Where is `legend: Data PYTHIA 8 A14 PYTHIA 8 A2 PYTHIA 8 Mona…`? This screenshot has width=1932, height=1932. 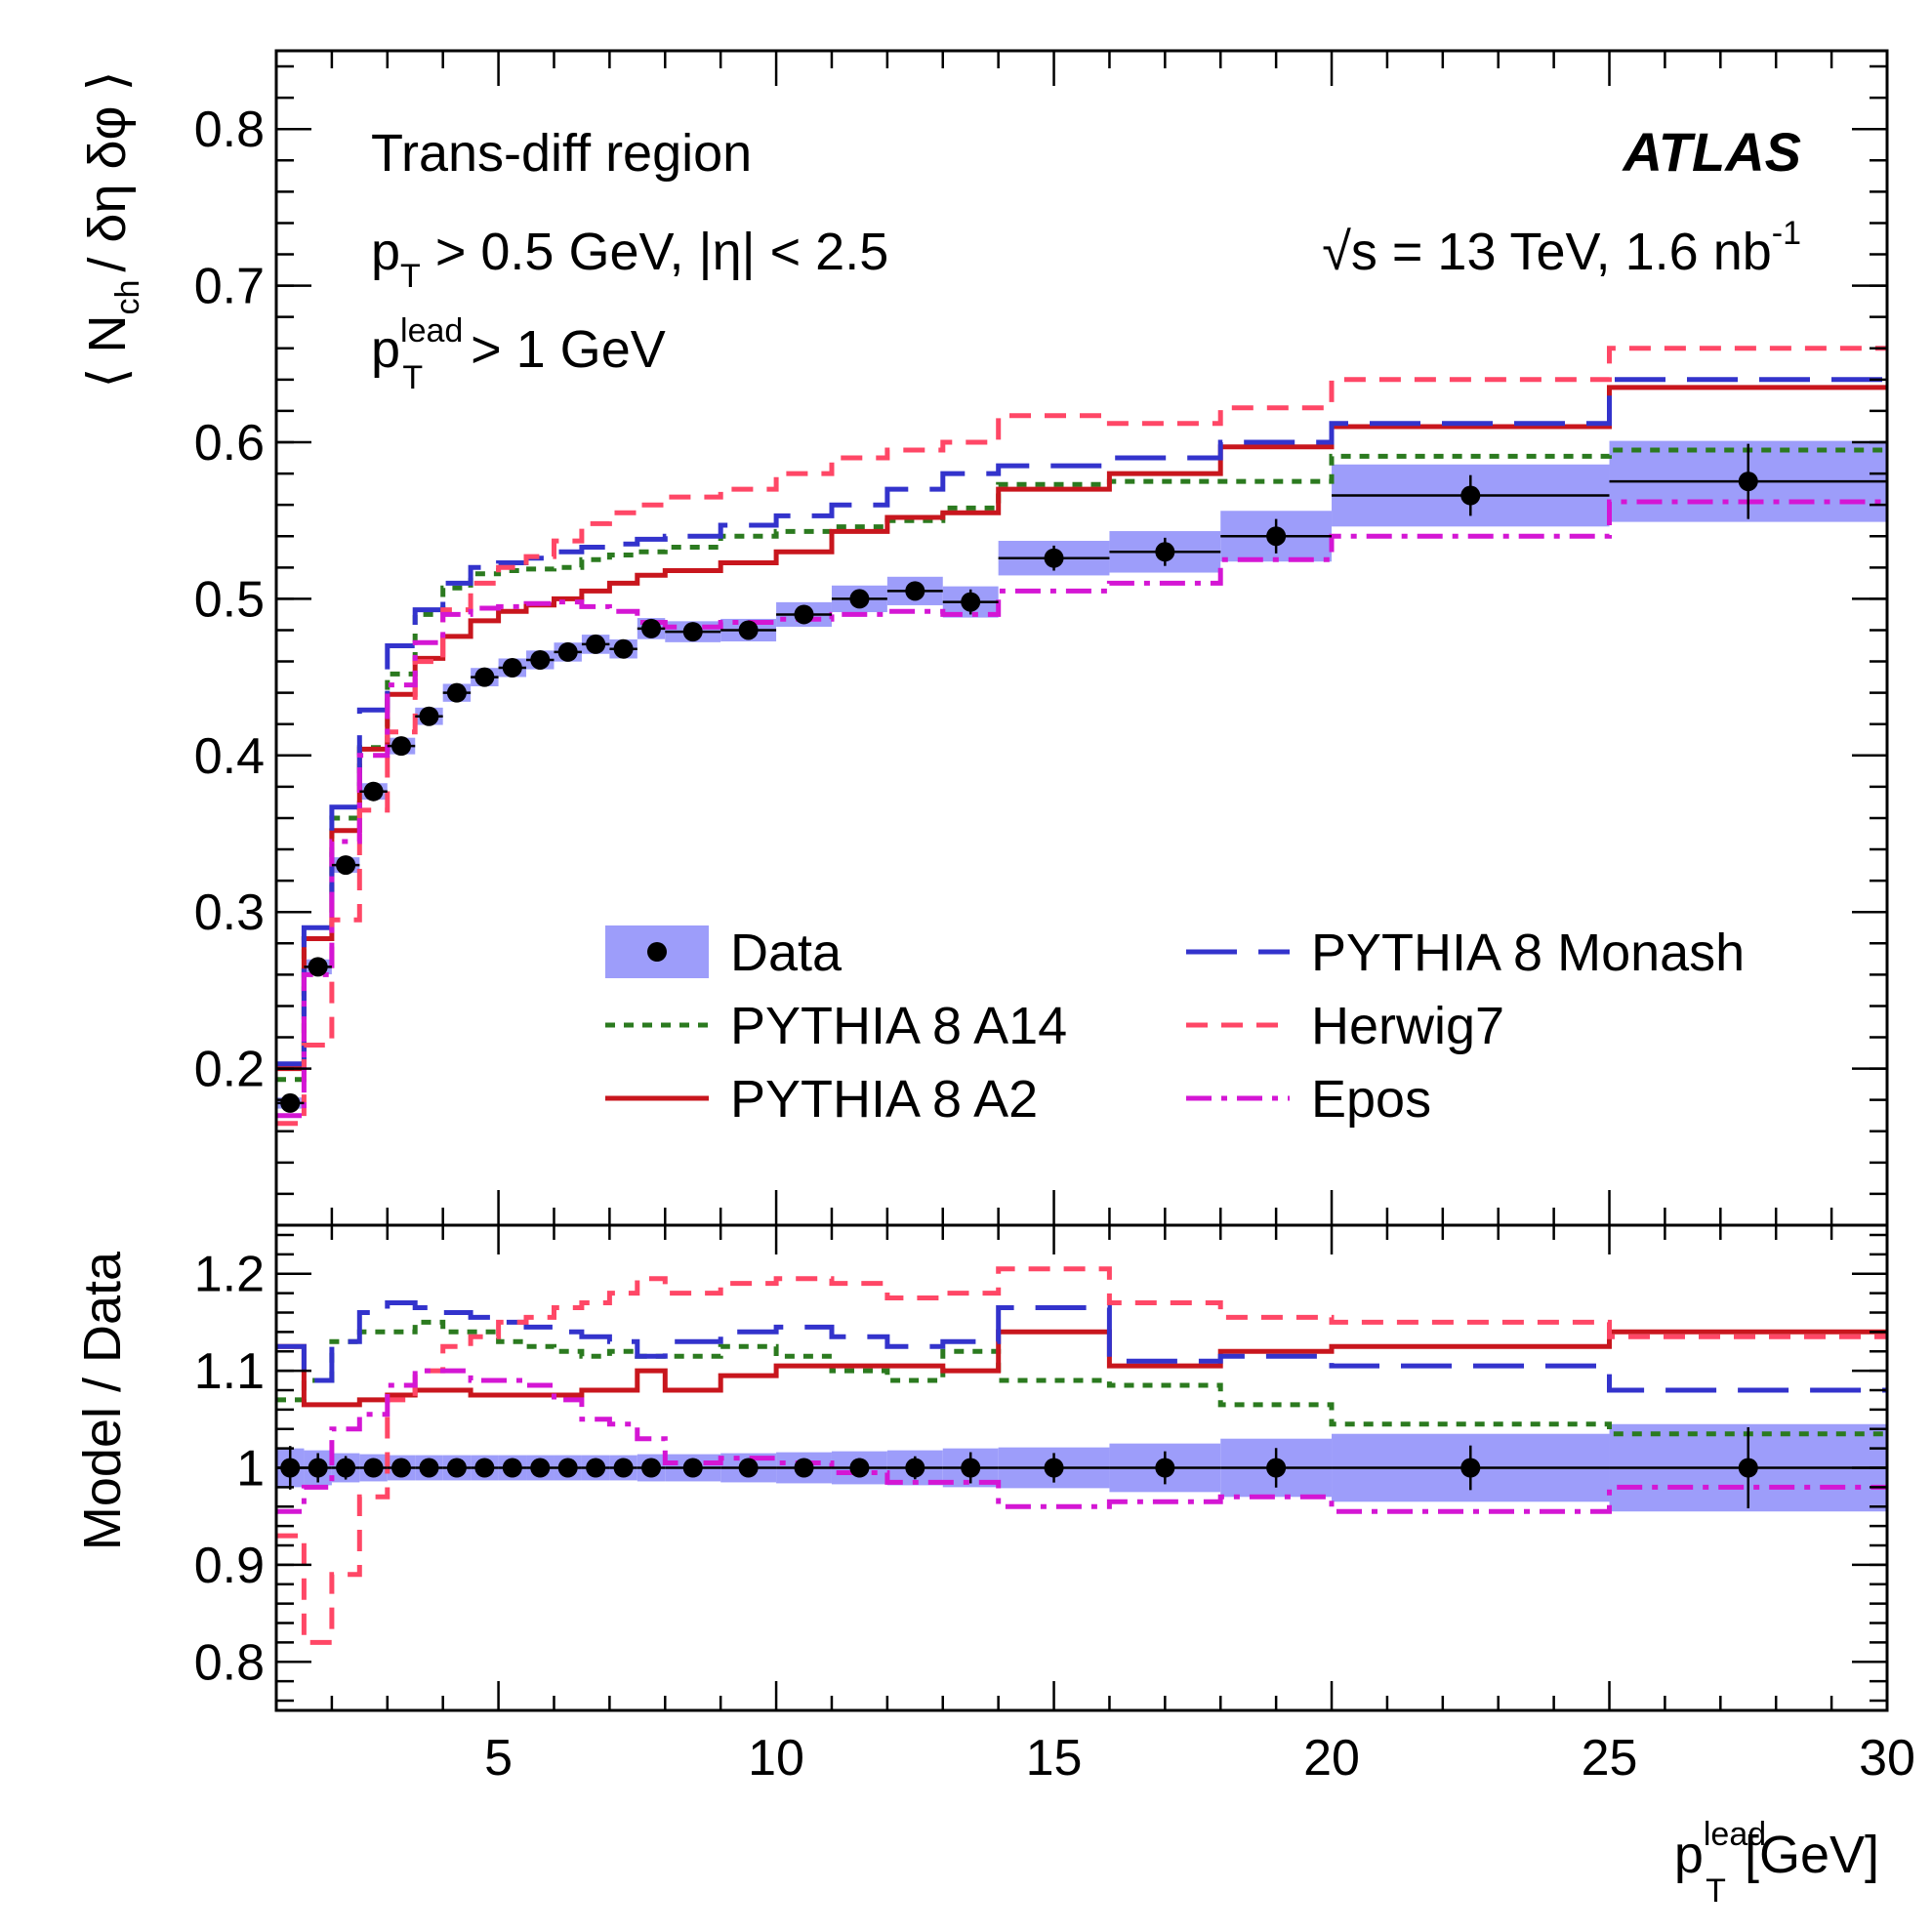 legend: Data PYTHIA 8 A14 PYTHIA 8 A2 PYTHIA 8 Mona… is located at coordinates (1175, 1026).